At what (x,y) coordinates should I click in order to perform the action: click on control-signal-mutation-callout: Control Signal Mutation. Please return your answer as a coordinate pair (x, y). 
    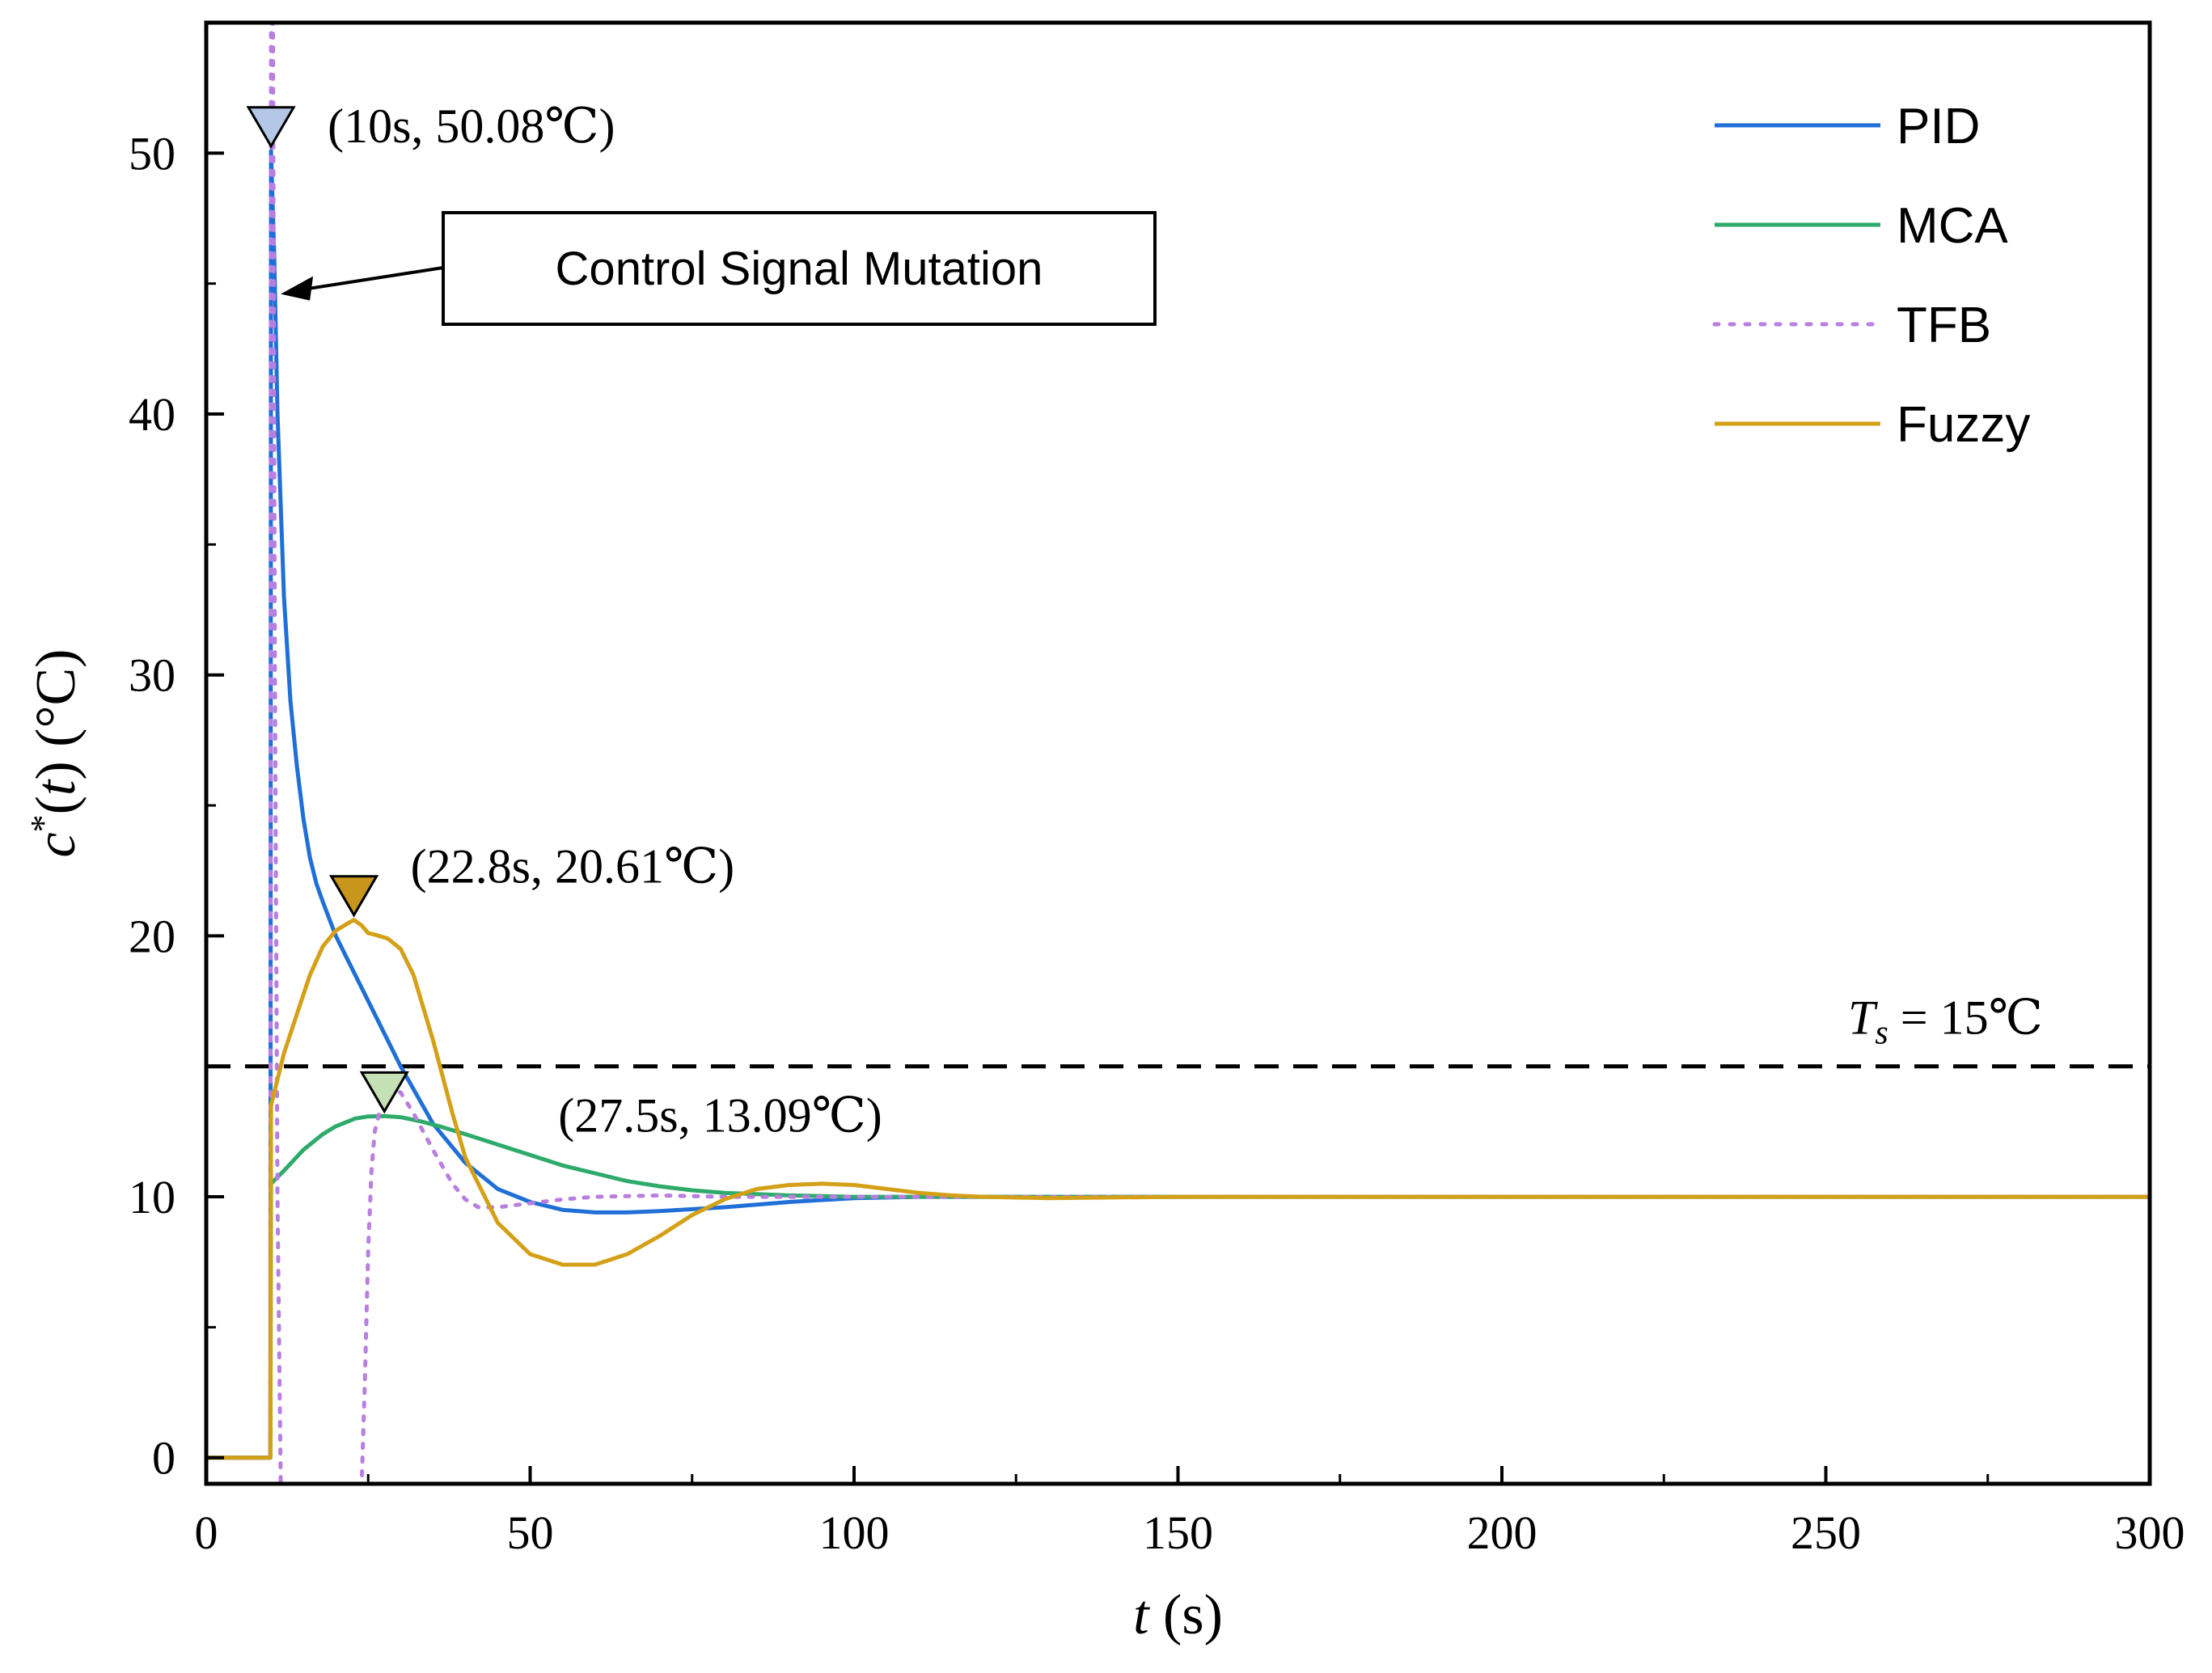
    Looking at the image, I should click on (719, 268).